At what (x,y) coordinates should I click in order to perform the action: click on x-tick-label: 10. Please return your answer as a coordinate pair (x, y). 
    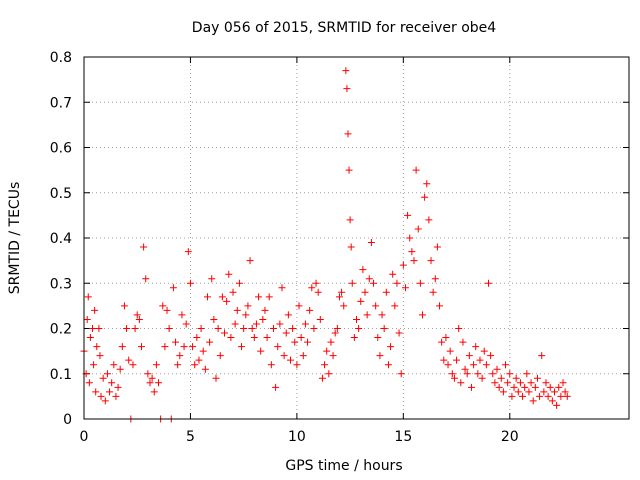
    Looking at the image, I should click on (297, 437).